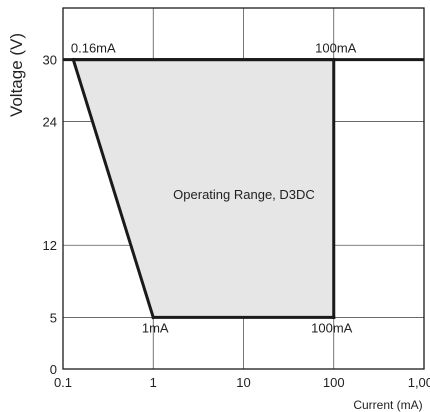 The height and width of the screenshot is (412, 430). I want to click on x-tick-label: 1, so click(153, 382).